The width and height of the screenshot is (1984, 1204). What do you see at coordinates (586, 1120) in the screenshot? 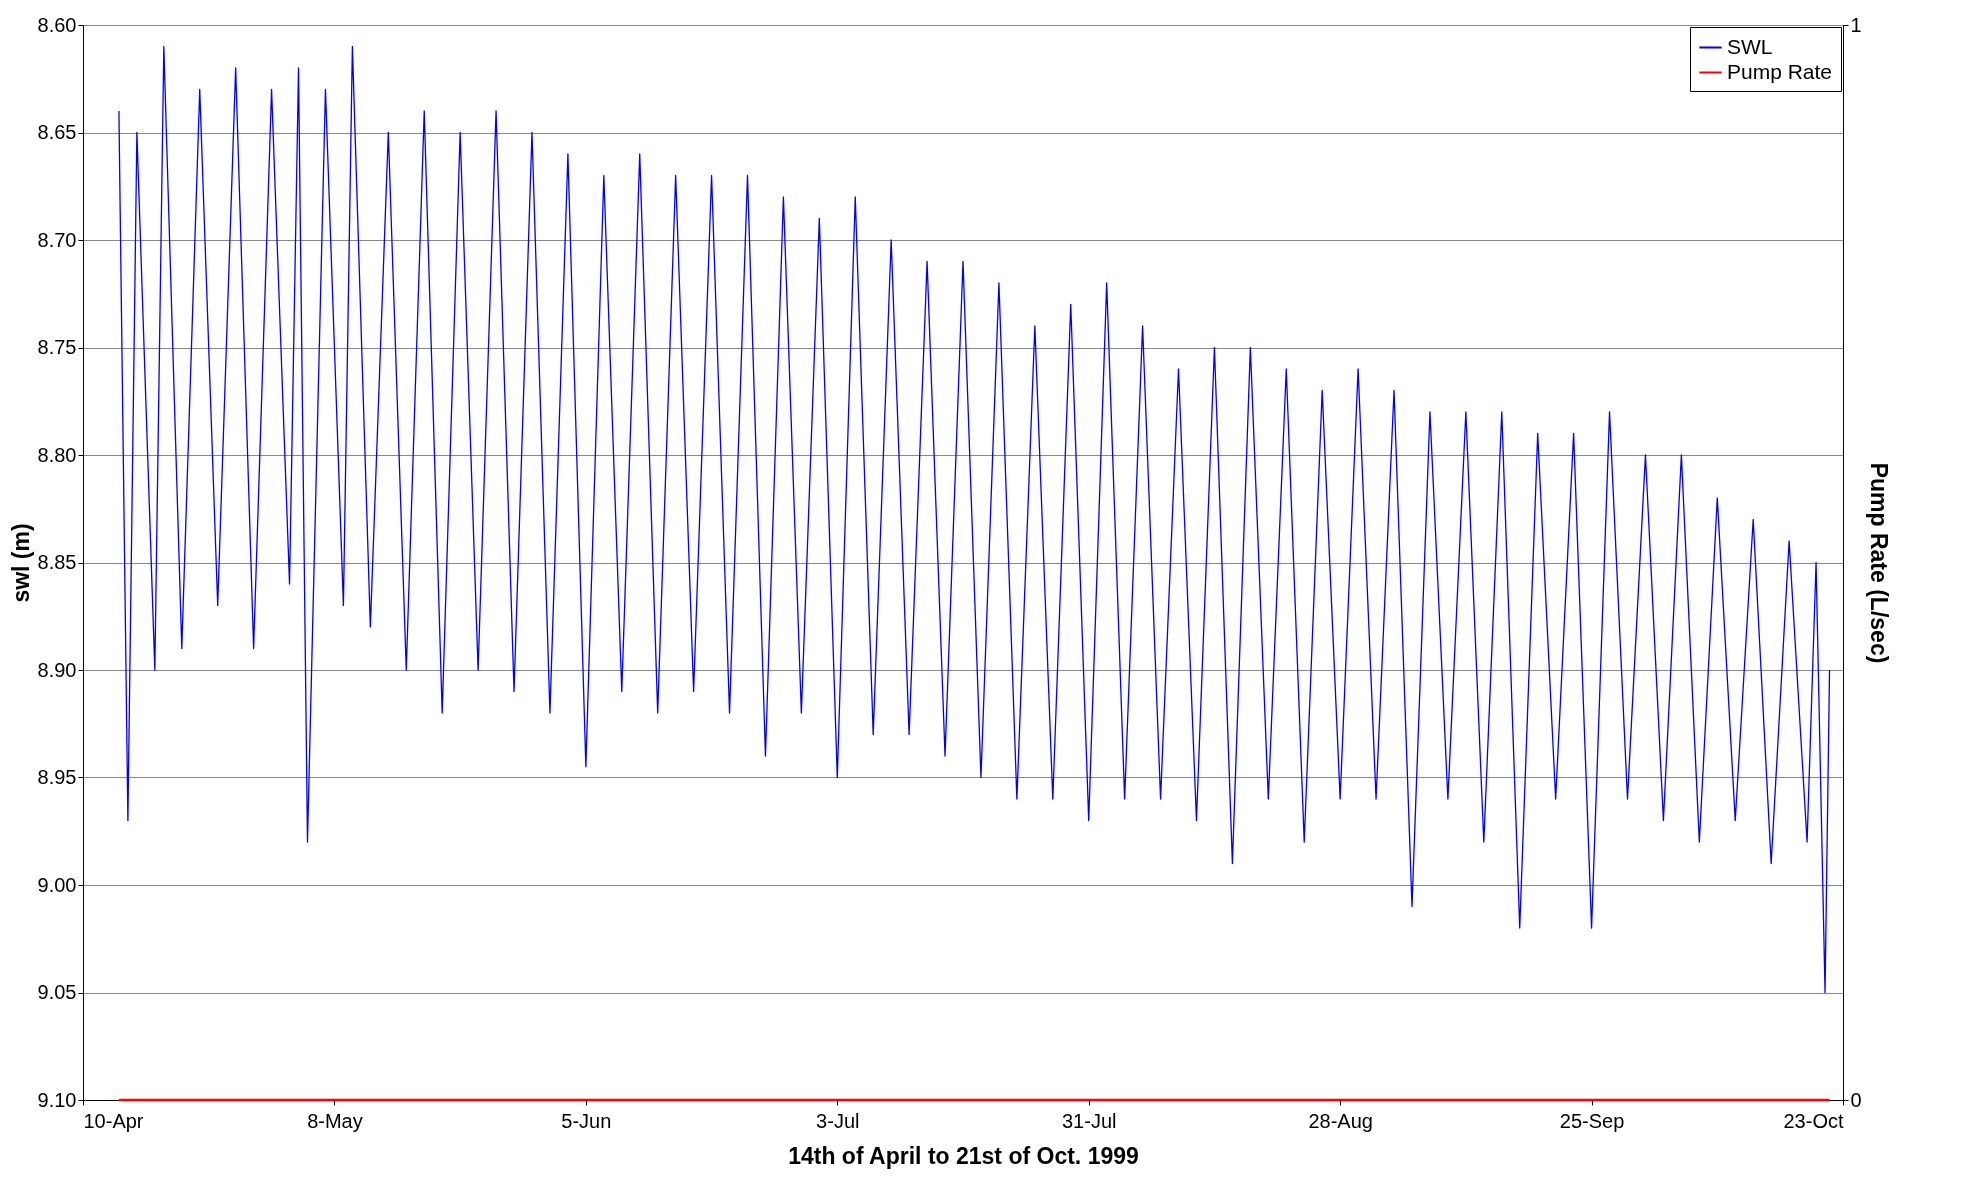
I see `x-tick-label: 5-Jun` at bounding box center [586, 1120].